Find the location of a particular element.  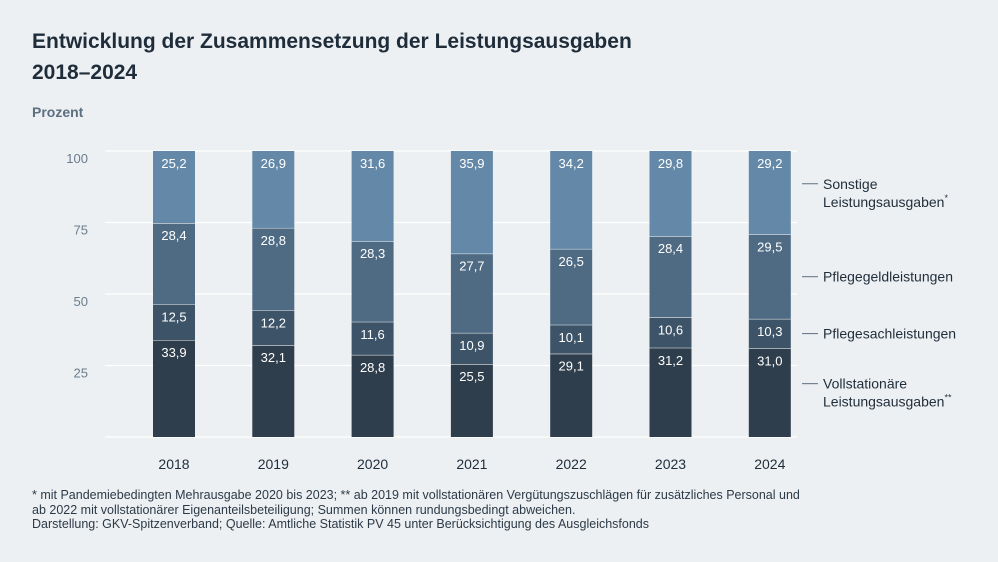

data-label-2020-series-3: 31,6 is located at coordinates (372, 163).